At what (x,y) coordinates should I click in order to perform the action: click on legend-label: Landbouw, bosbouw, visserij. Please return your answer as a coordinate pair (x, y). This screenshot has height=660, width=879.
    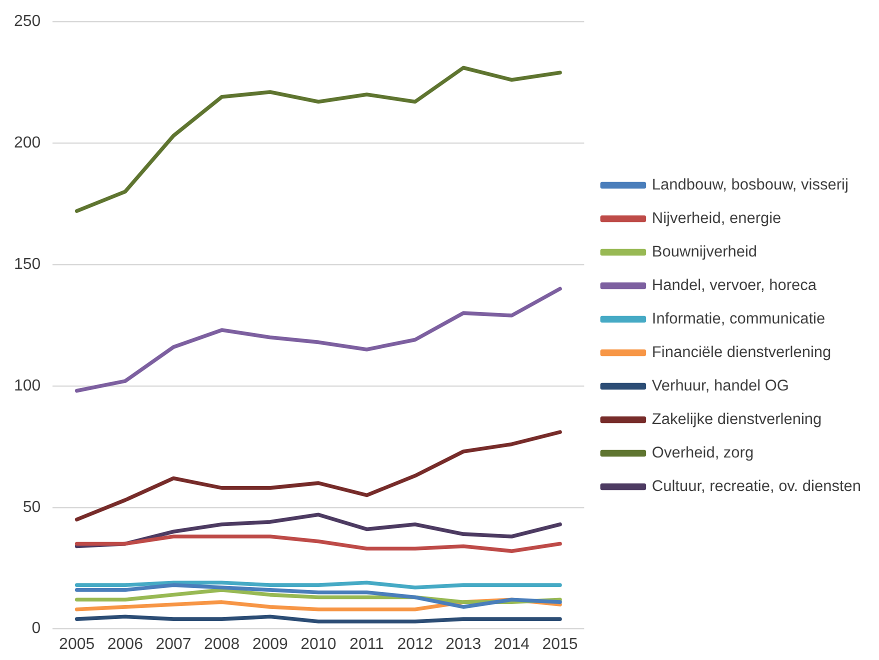
    Looking at the image, I should click on (750, 185).